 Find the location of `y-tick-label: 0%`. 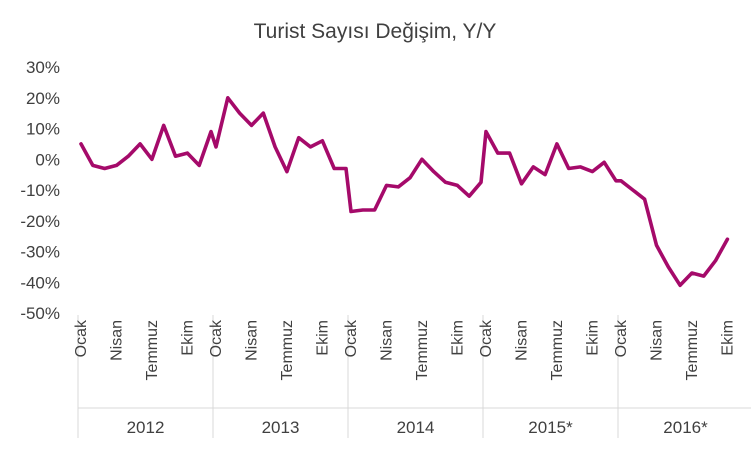

y-tick-label: 0% is located at coordinates (47, 159).